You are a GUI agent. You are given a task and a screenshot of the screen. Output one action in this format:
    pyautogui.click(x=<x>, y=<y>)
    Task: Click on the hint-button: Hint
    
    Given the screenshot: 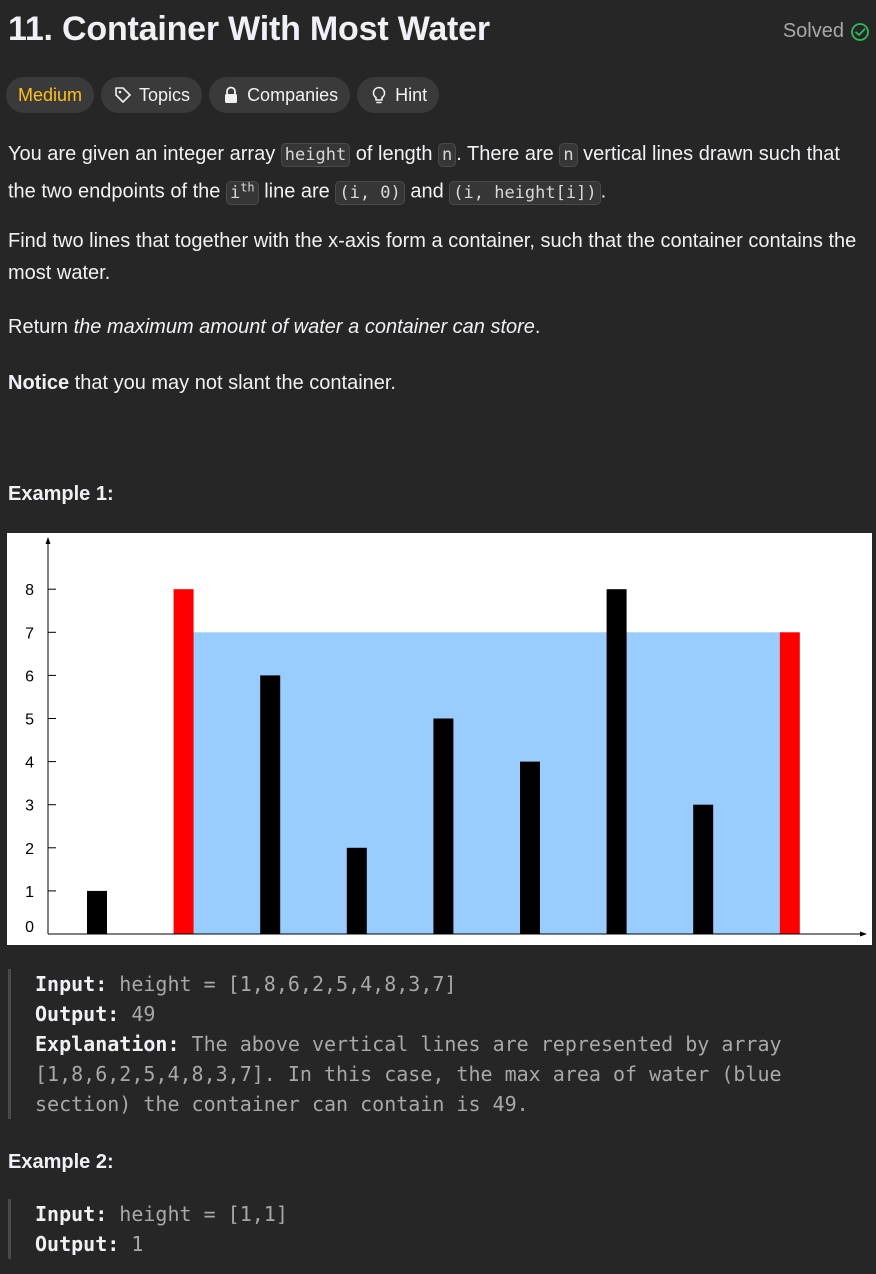 What is the action you would take?
    pyautogui.click(x=398, y=95)
    